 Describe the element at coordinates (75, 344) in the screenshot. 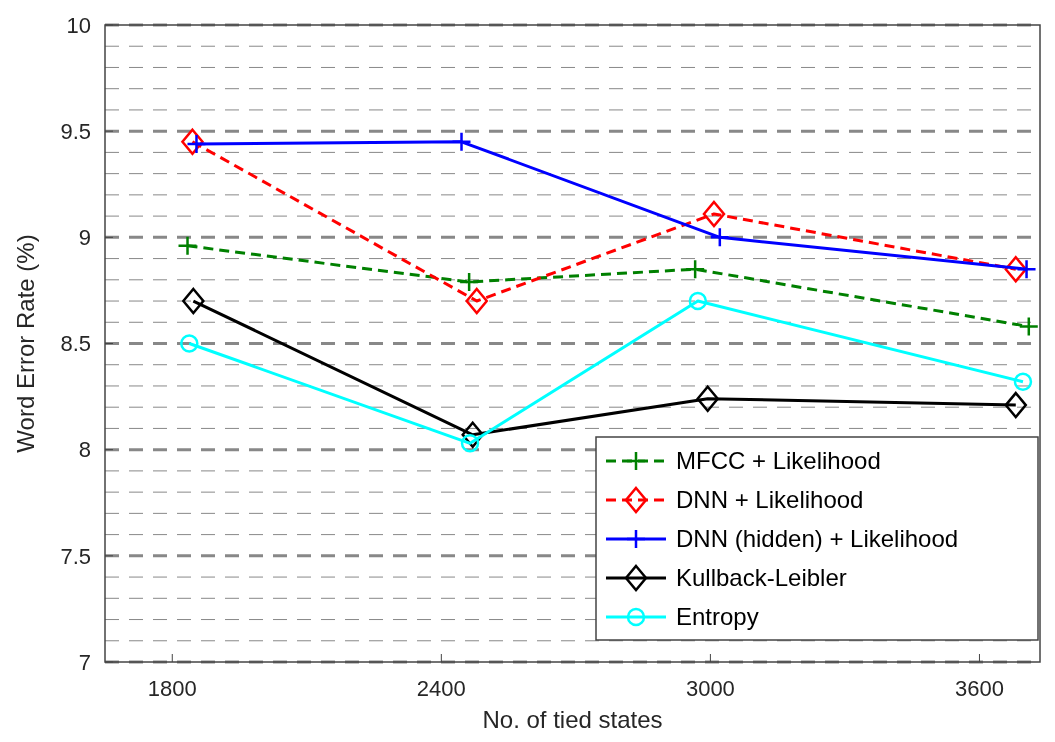

I see `y-tick-label: 8.5` at that location.